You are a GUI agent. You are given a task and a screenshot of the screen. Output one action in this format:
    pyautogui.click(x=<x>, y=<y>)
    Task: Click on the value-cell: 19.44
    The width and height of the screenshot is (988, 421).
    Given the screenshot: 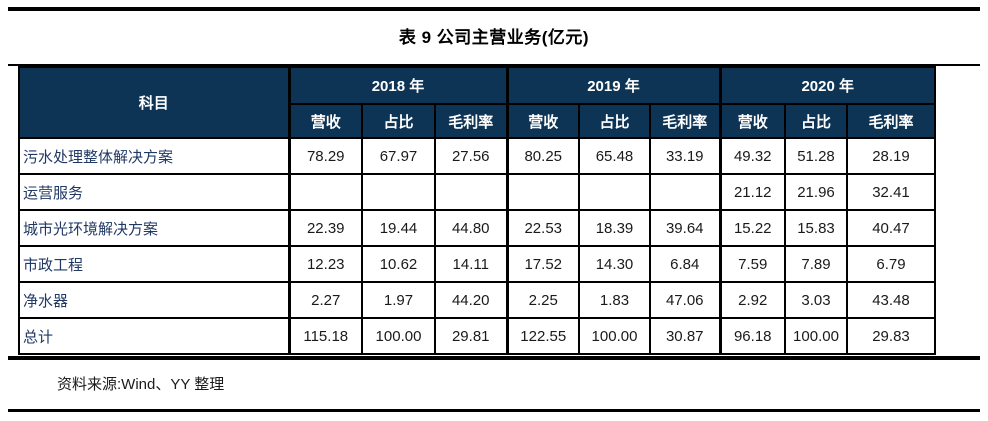 What is the action you would take?
    pyautogui.click(x=398, y=228)
    